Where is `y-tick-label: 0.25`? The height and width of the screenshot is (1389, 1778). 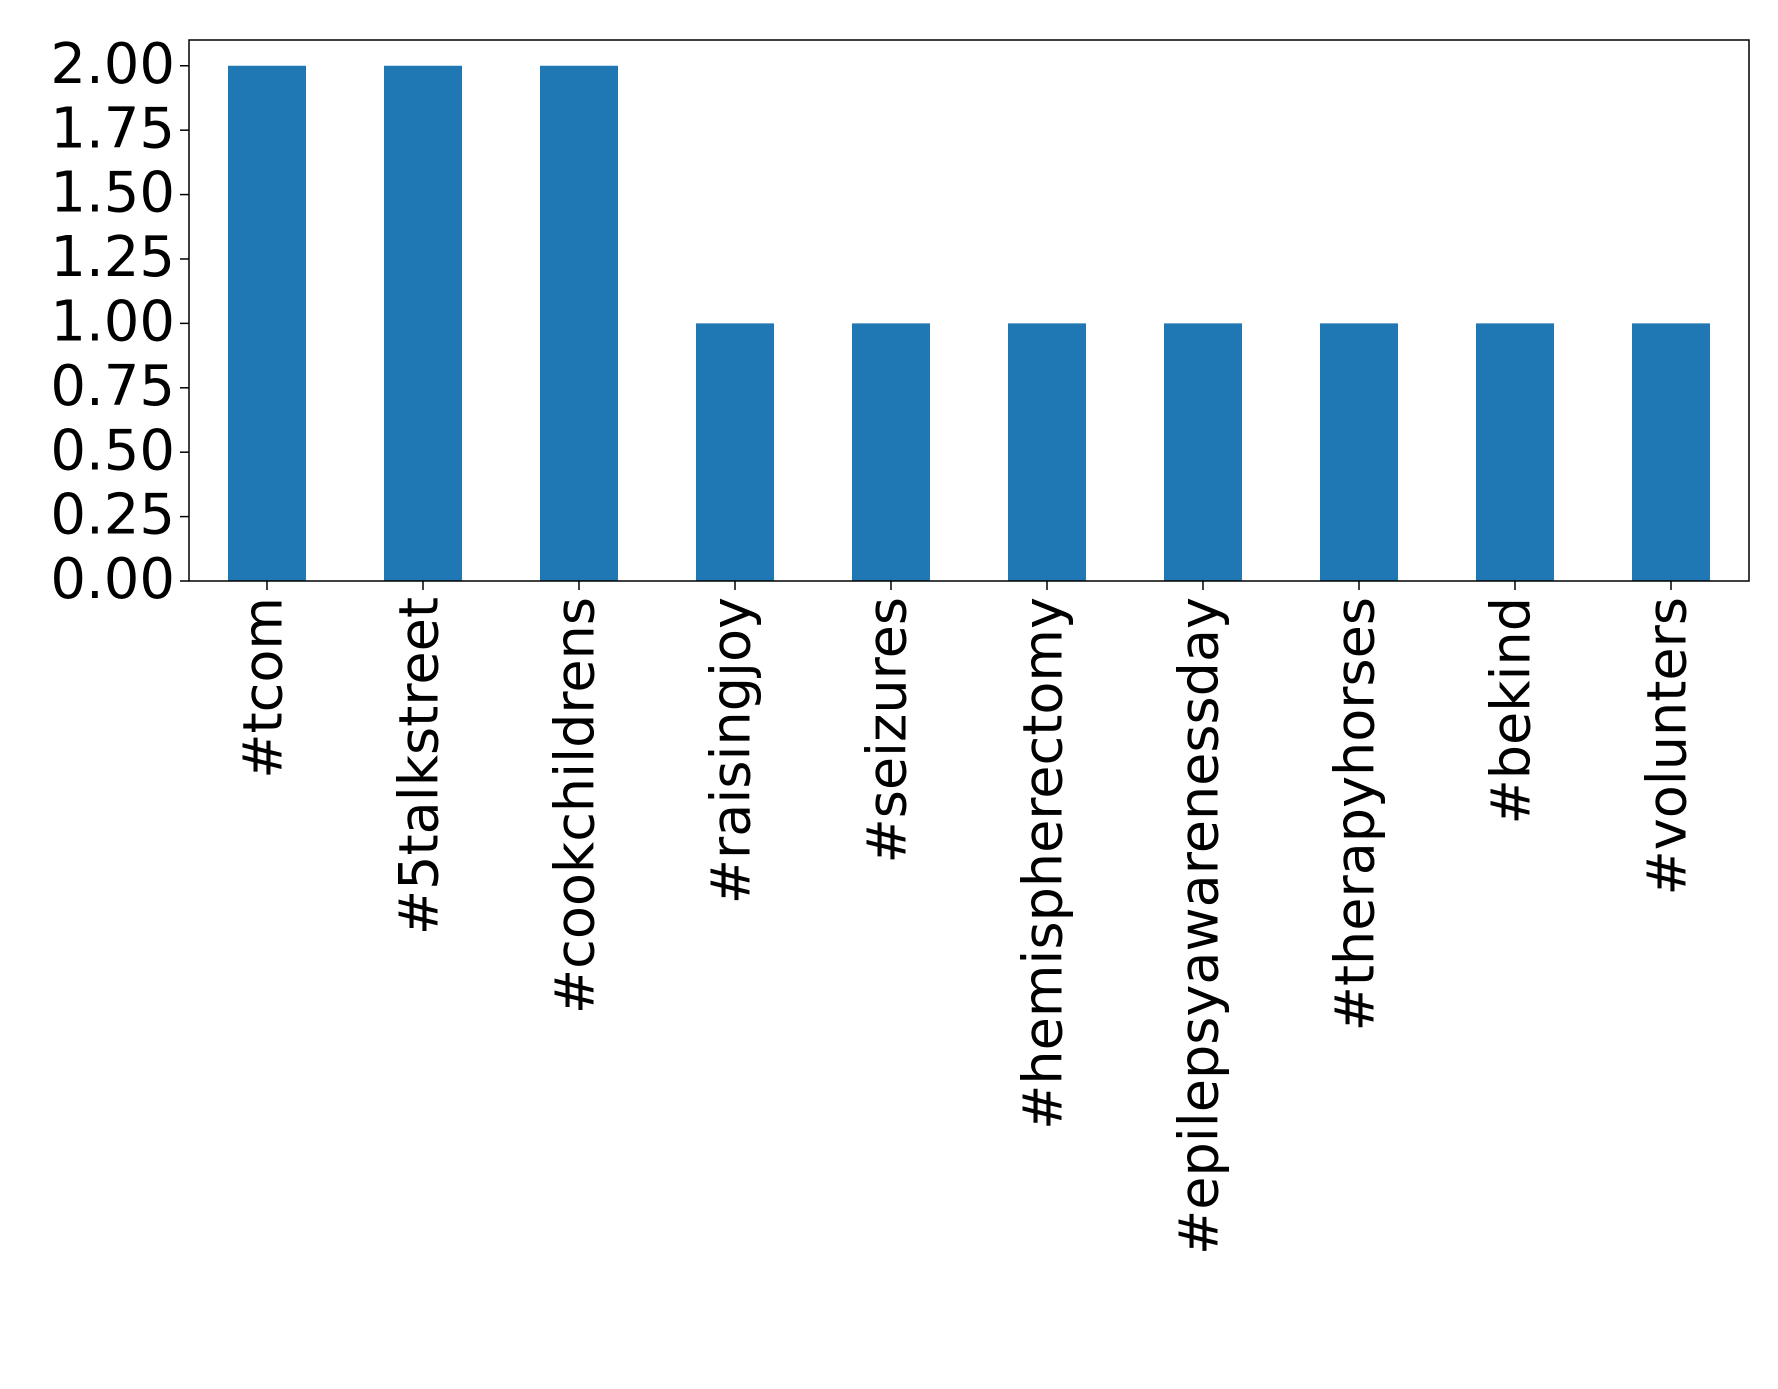 y-tick-label: 0.25 is located at coordinates (112, 515).